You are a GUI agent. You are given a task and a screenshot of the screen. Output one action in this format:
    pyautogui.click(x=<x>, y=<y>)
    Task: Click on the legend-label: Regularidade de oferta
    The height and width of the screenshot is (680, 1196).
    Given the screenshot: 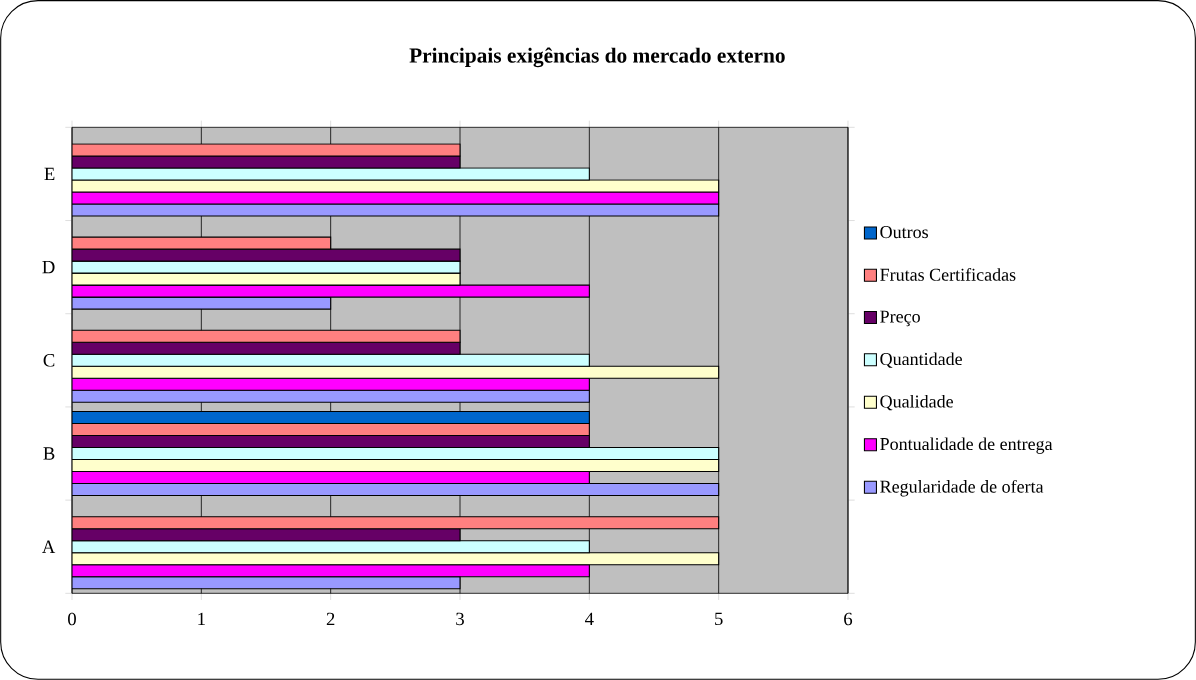 What is the action you would take?
    pyautogui.click(x=962, y=488)
    